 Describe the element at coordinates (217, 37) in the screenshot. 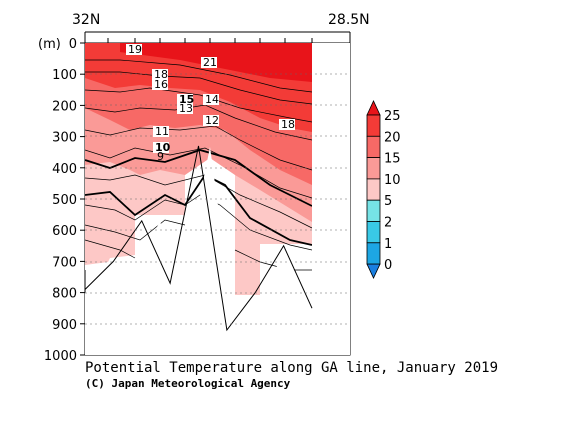

I see `station-ticks` at that location.